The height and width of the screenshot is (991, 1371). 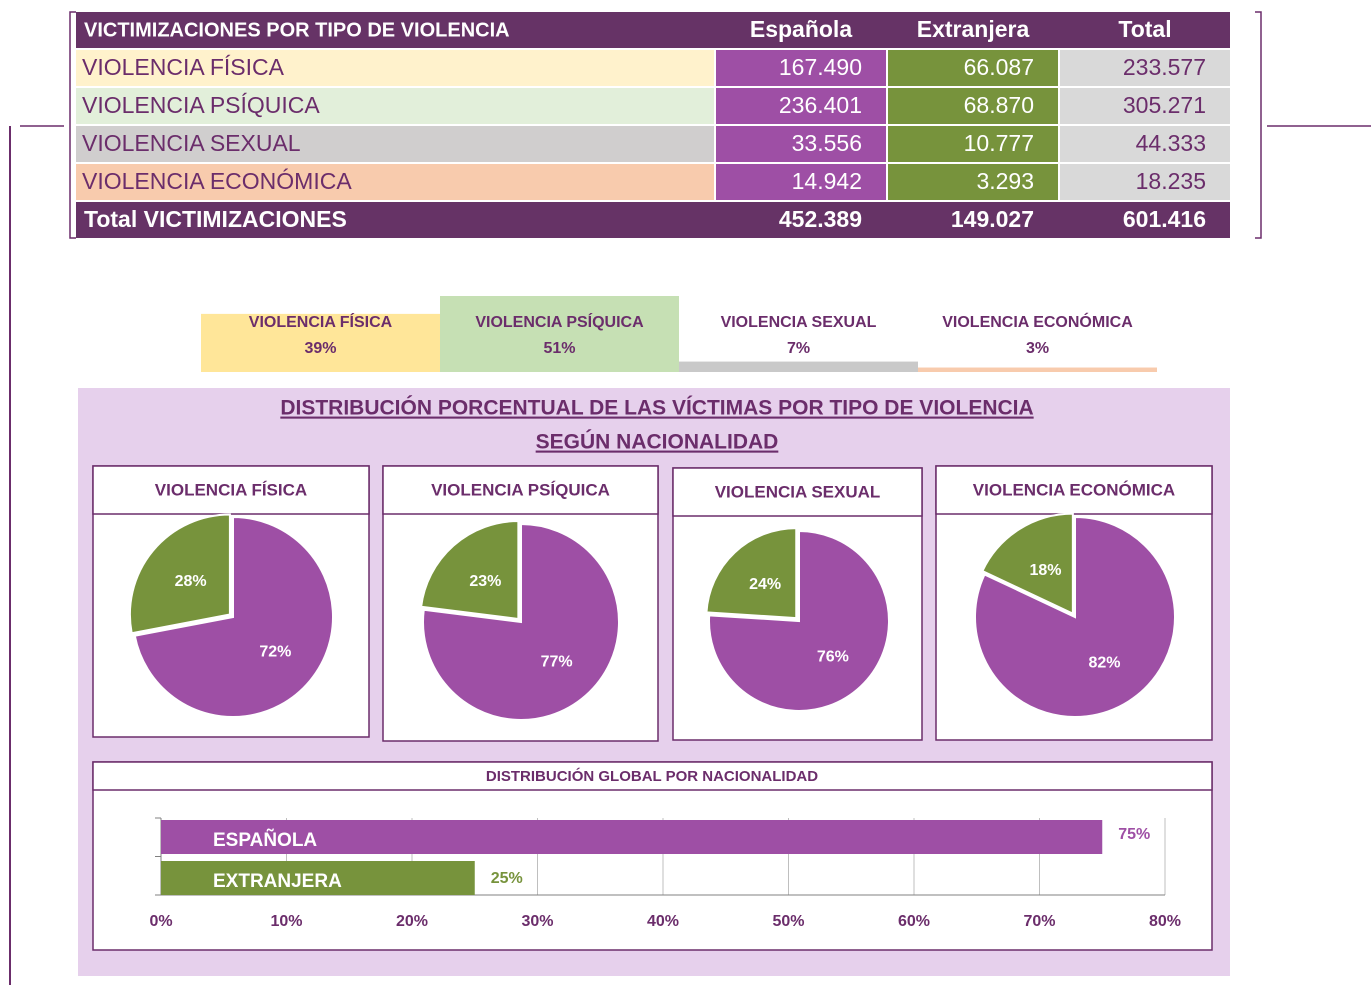 I want to click on pie-title: VIOLENCIA PSÍQUICA, so click(x=520, y=489).